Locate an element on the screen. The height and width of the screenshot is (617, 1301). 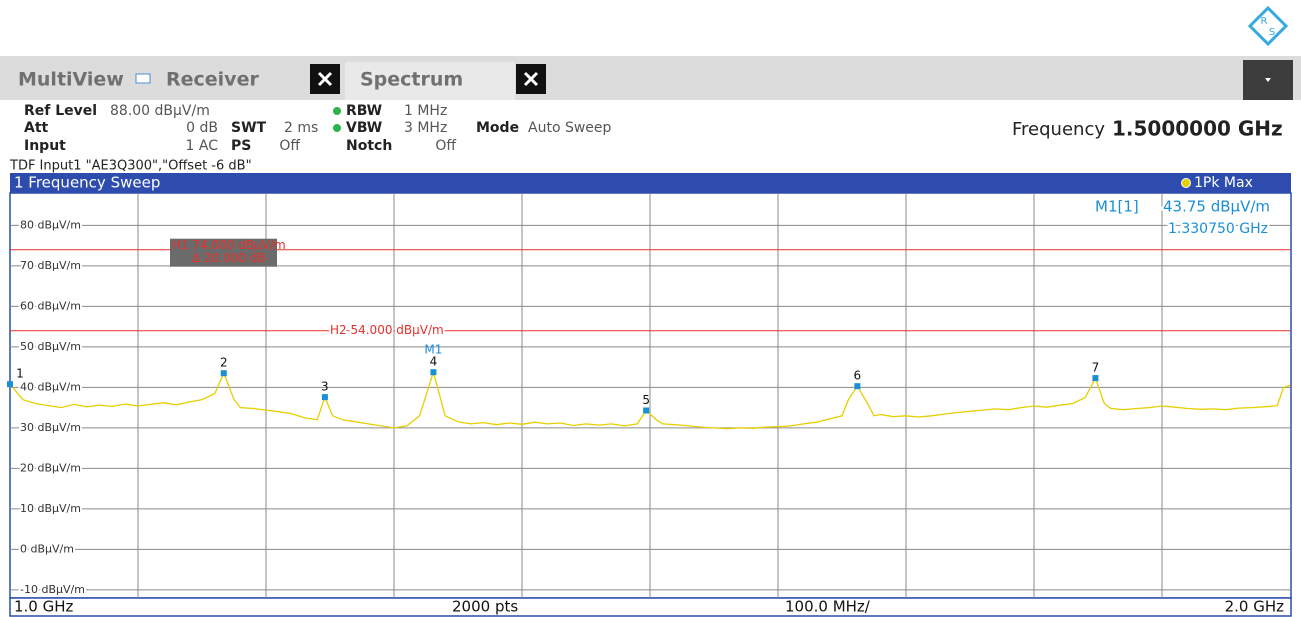
setting-label: RBW is located at coordinates (364, 111).